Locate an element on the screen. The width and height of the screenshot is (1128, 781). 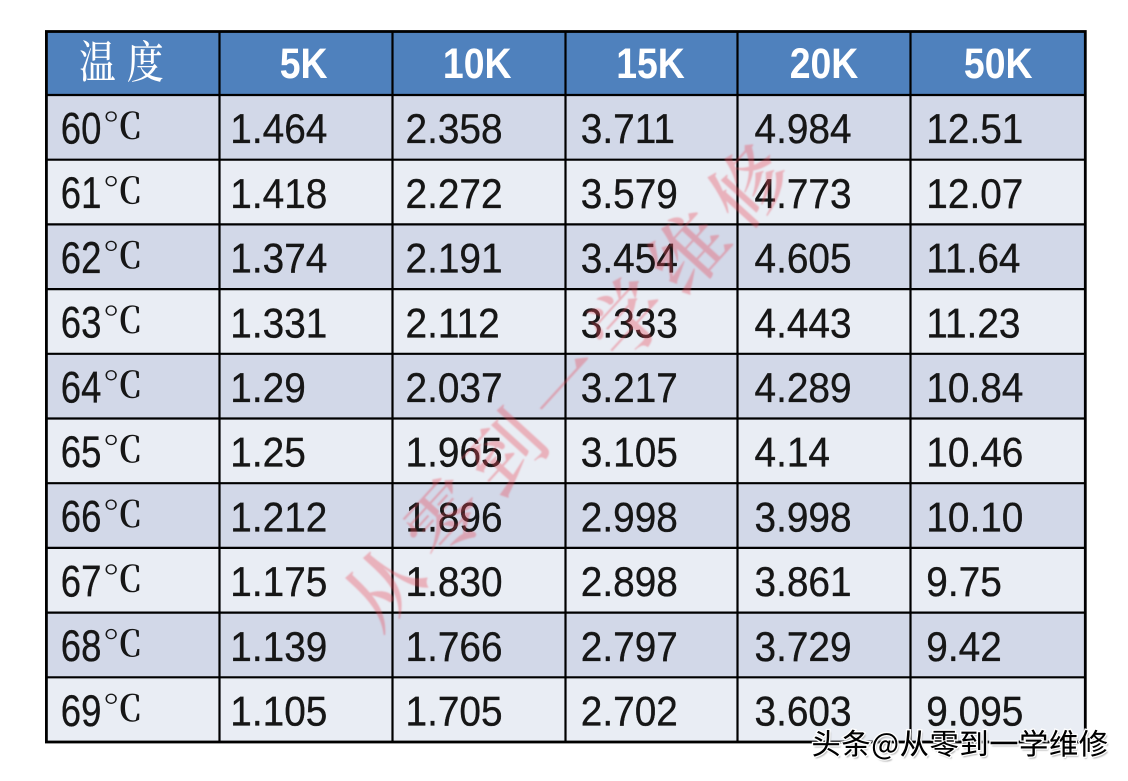
svg-text: 1.331 is located at coordinates (278, 323).